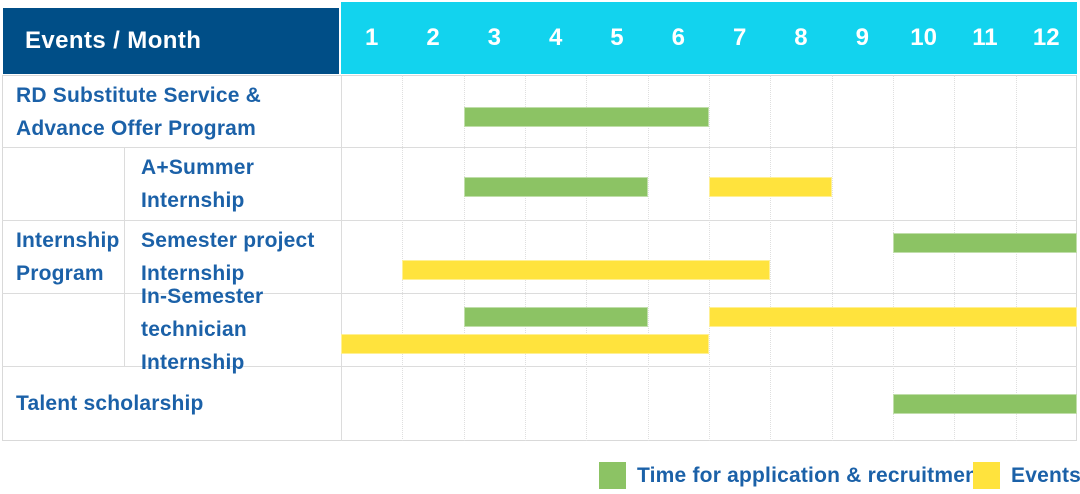 Image resolution: width=1080 pixels, height=494 pixels. I want to click on month-header-cell: 12, so click(1046, 37).